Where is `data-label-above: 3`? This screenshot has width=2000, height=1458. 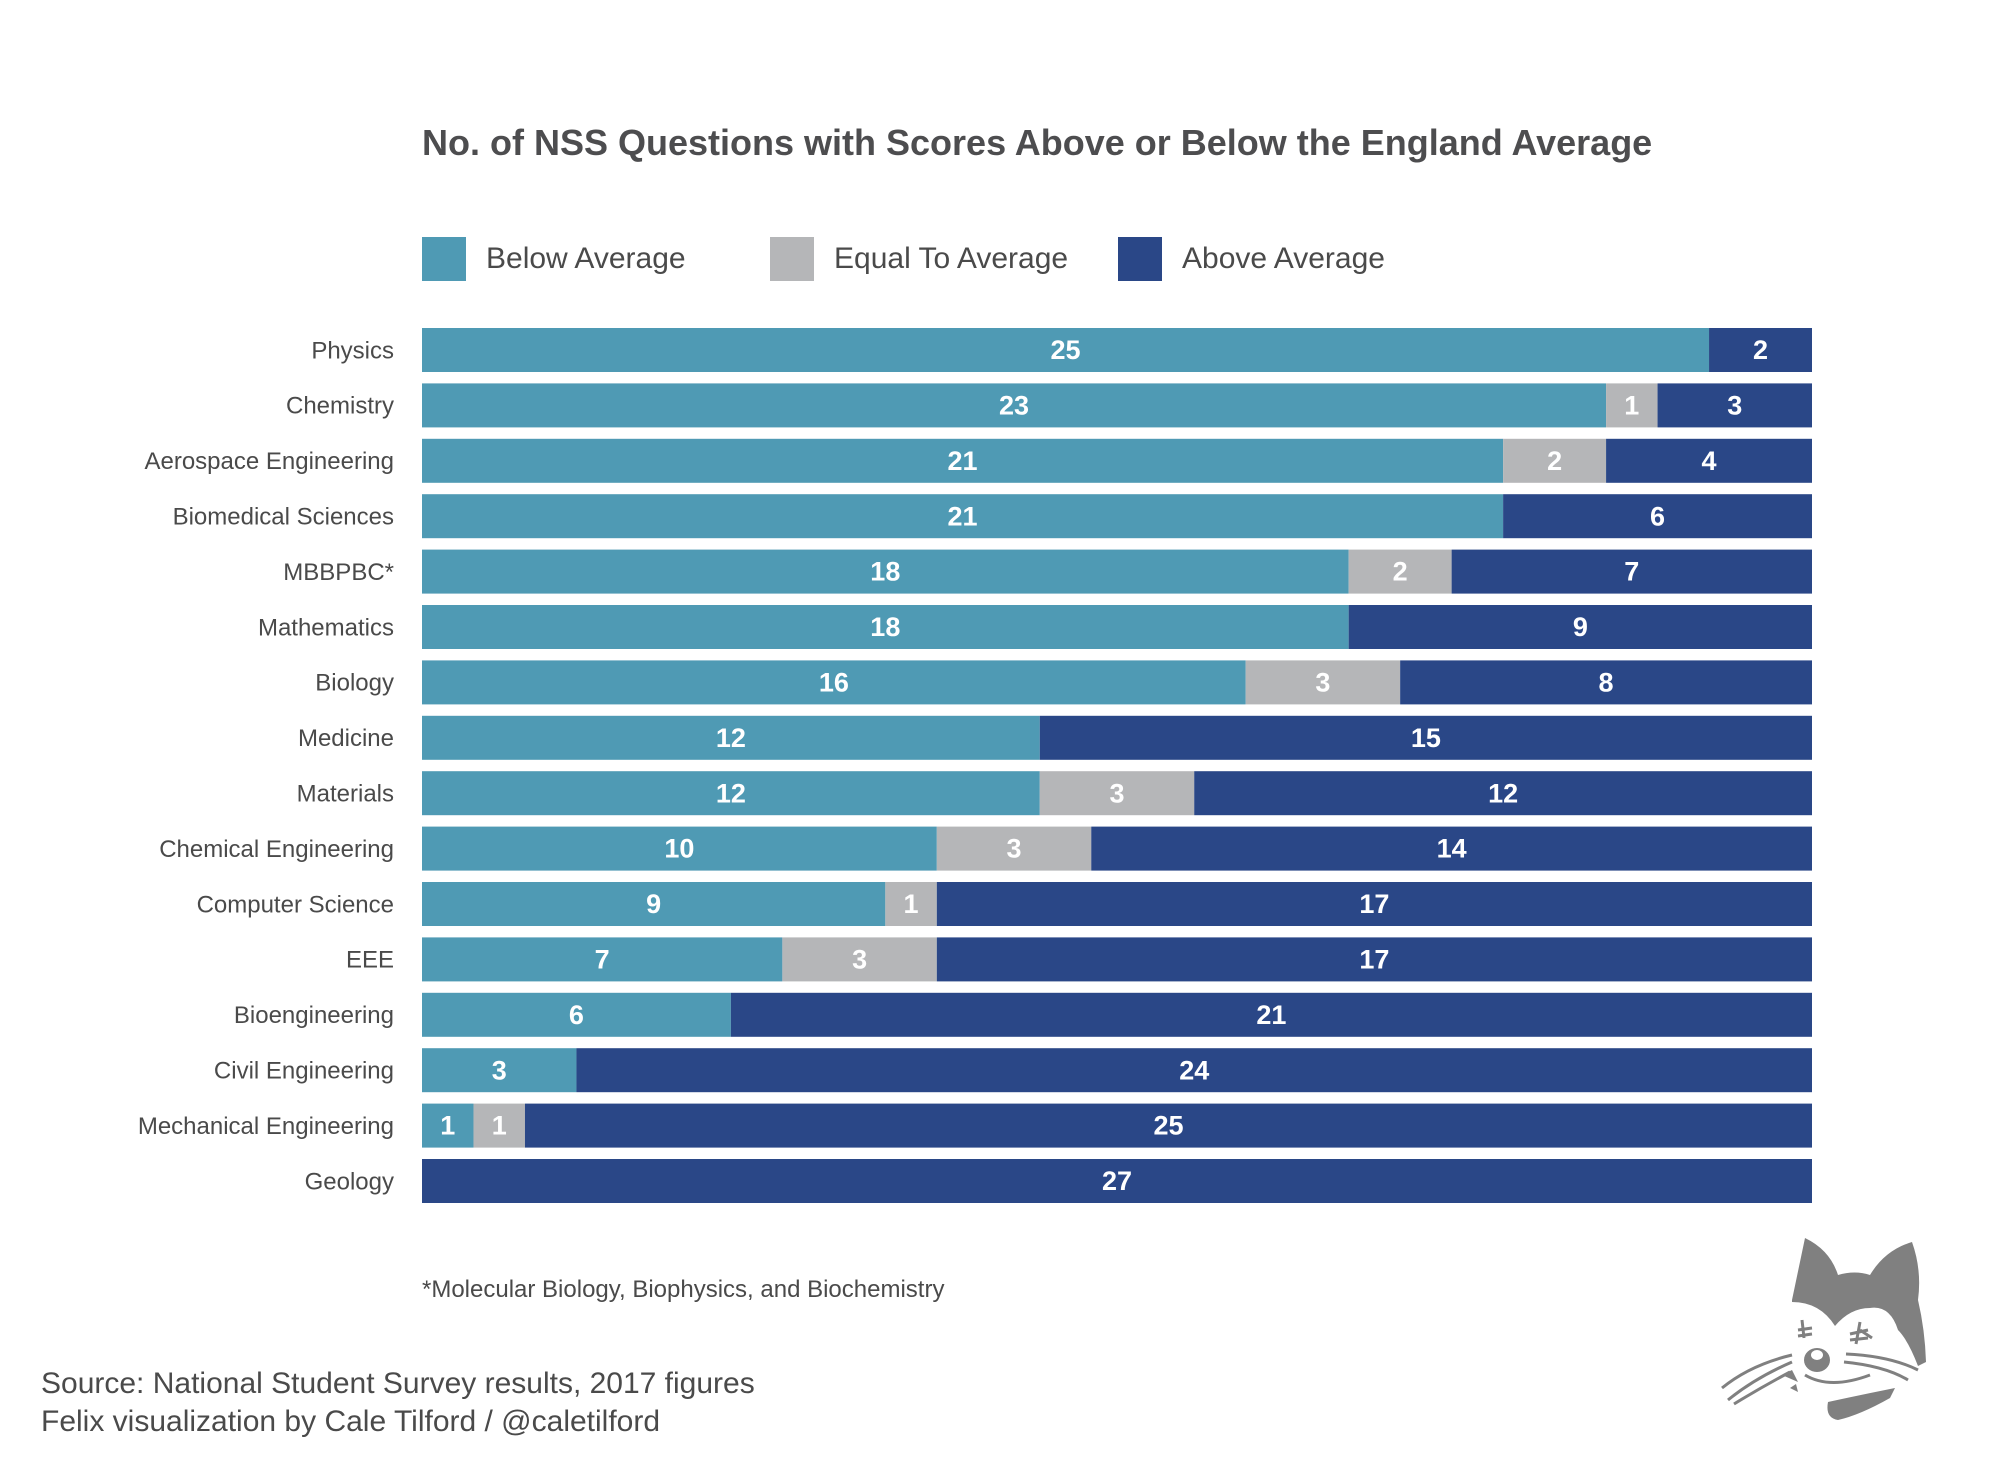
data-label-above: 3 is located at coordinates (1734, 406).